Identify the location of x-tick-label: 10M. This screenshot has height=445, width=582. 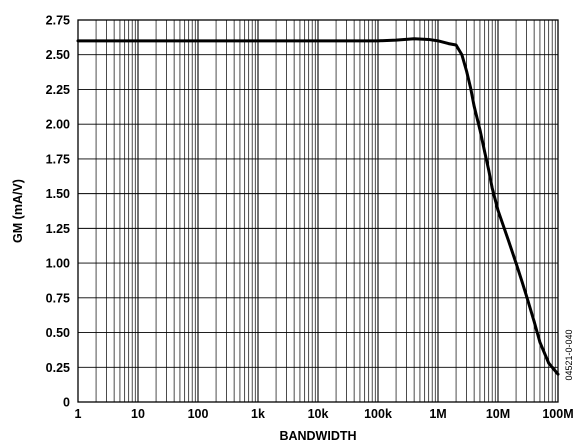
(498, 414).